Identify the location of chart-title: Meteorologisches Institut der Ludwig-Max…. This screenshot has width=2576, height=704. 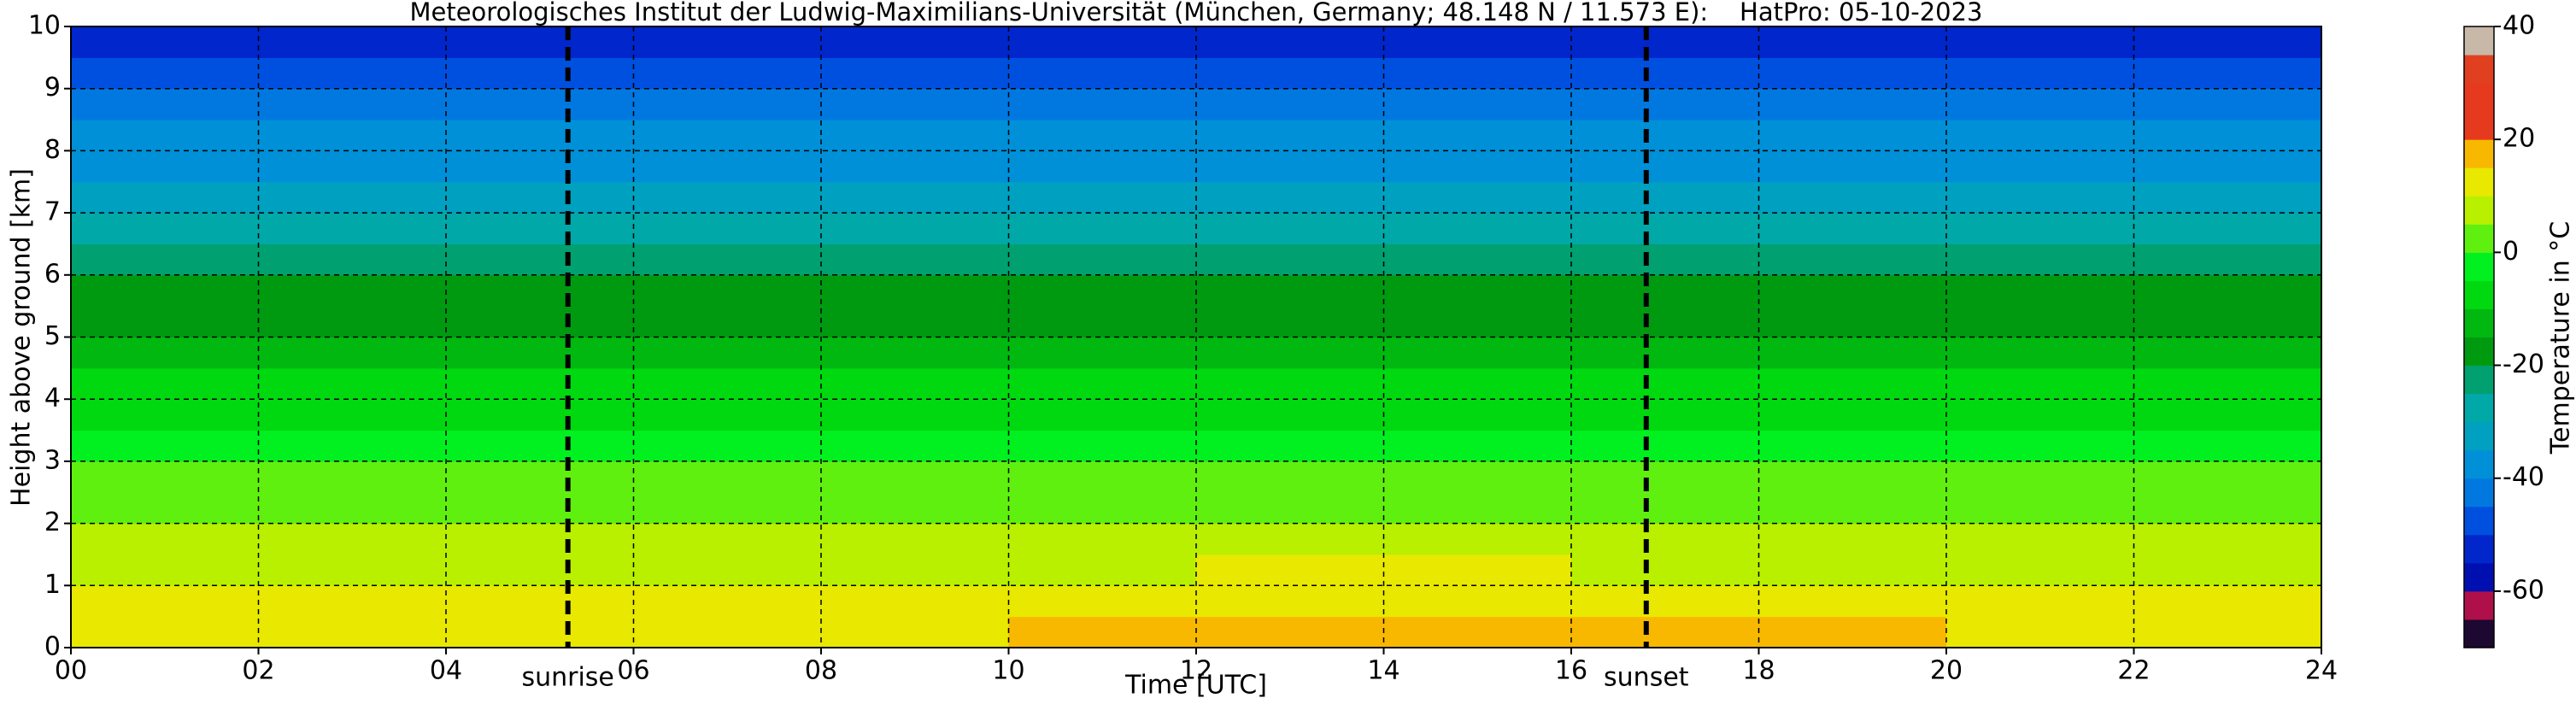
(1195, 13).